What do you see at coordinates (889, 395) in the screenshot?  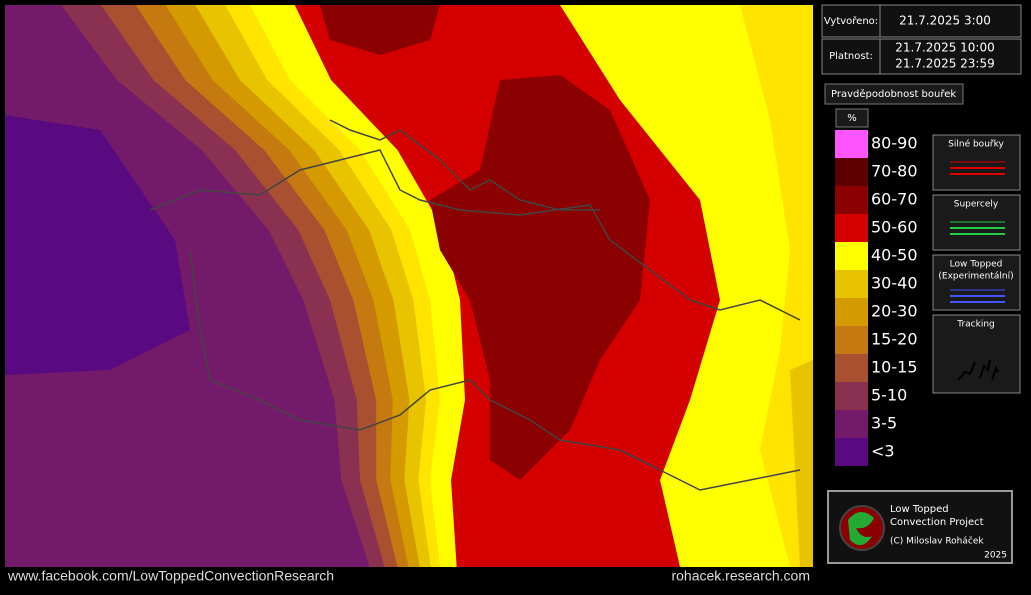 I see `legend-label: 5-10` at bounding box center [889, 395].